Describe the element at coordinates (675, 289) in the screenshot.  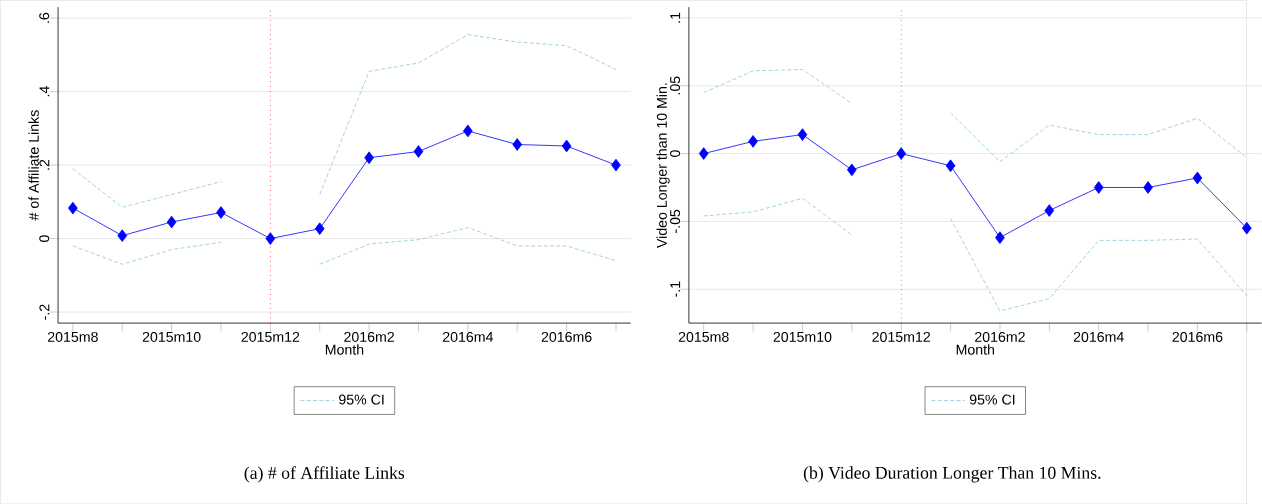
I see `y-tick-label: -.1` at that location.